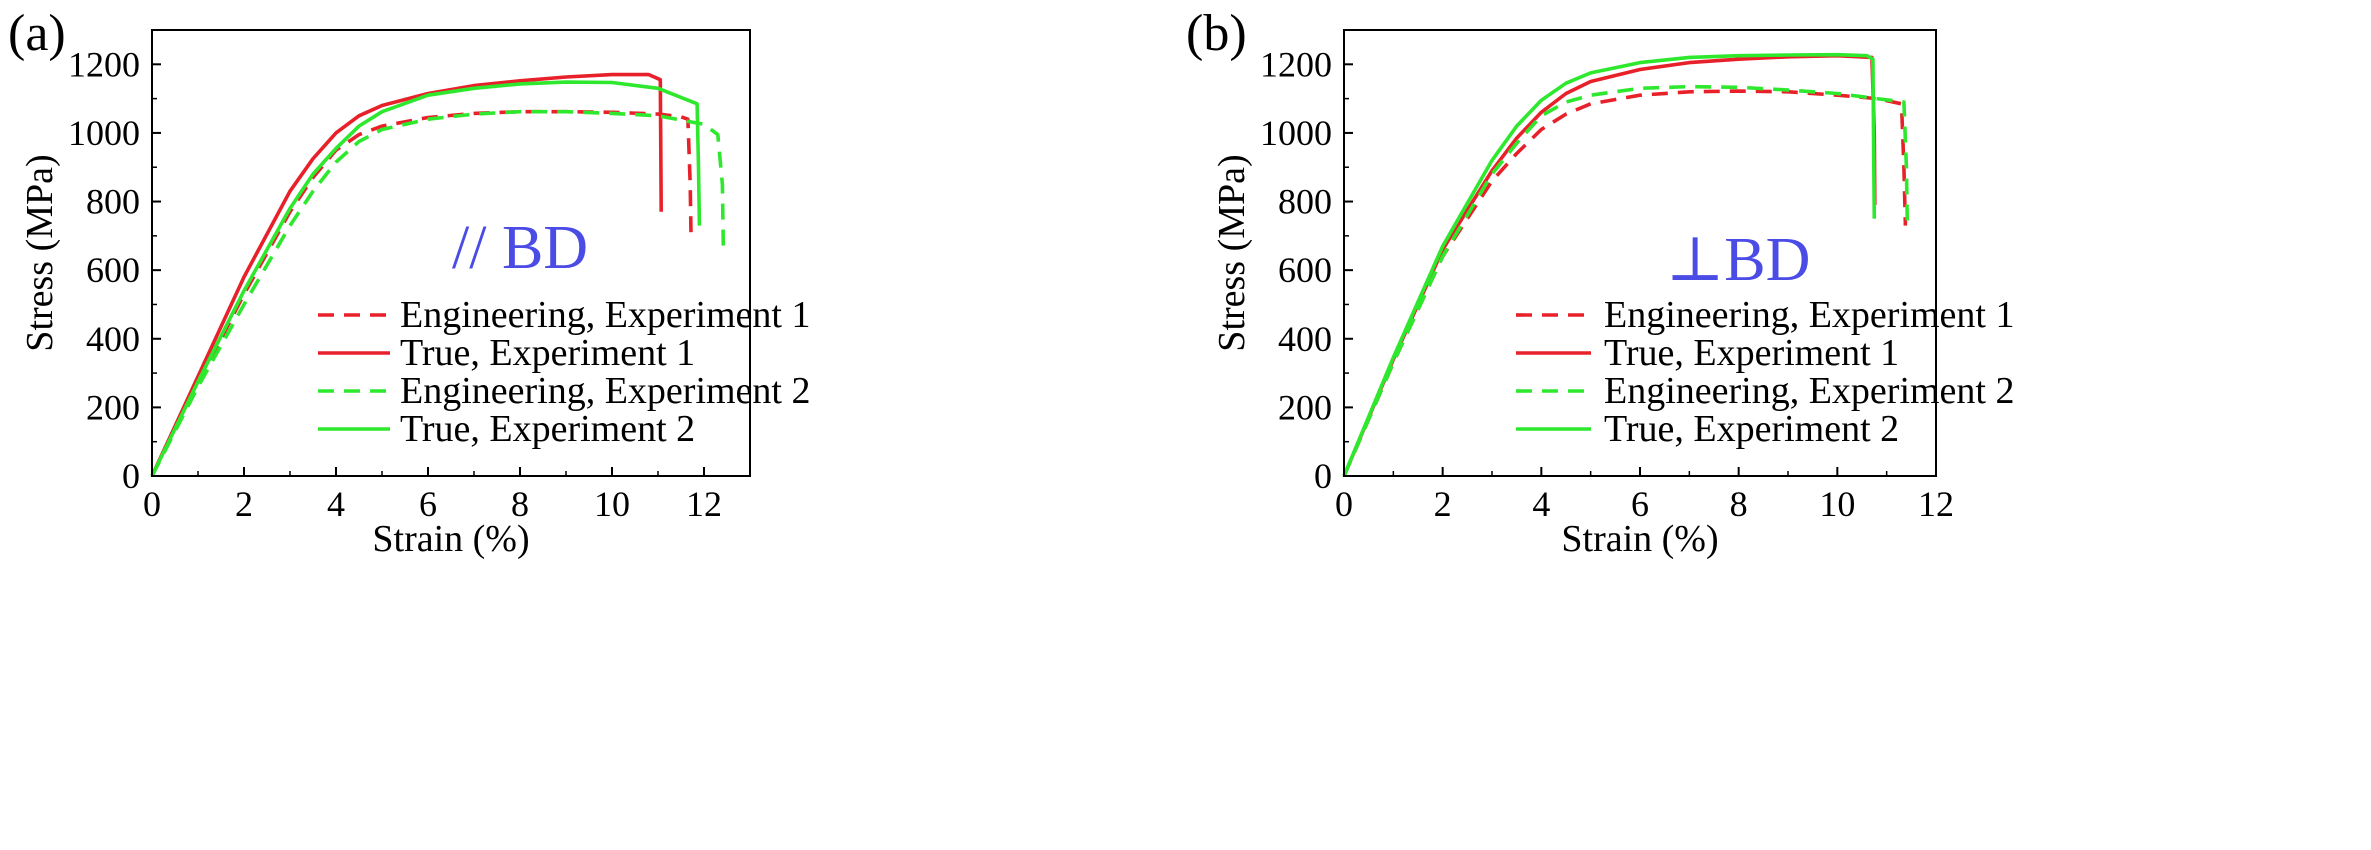 This screenshot has width=2371, height=850. Describe the element at coordinates (1443, 504) in the screenshot. I see `x-tick-label-b: 2` at that location.